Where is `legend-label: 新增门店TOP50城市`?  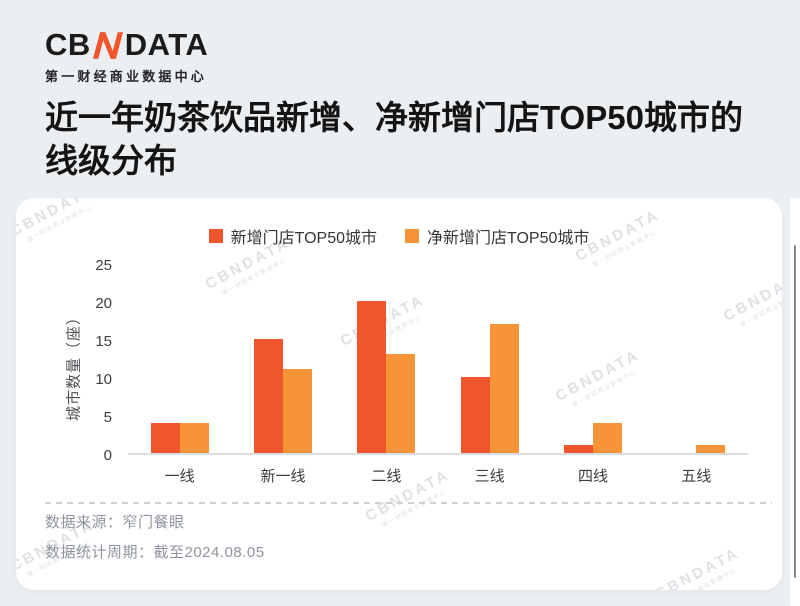 legend-label: 新增门店TOP50城市 is located at coordinates (303, 238).